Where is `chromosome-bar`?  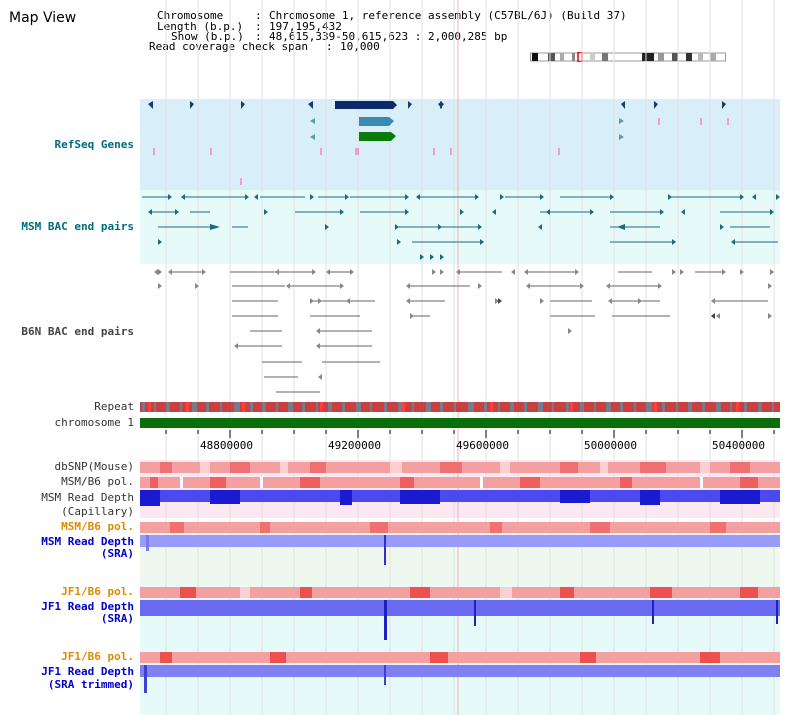
chromosome-bar is located at coordinates (460, 423).